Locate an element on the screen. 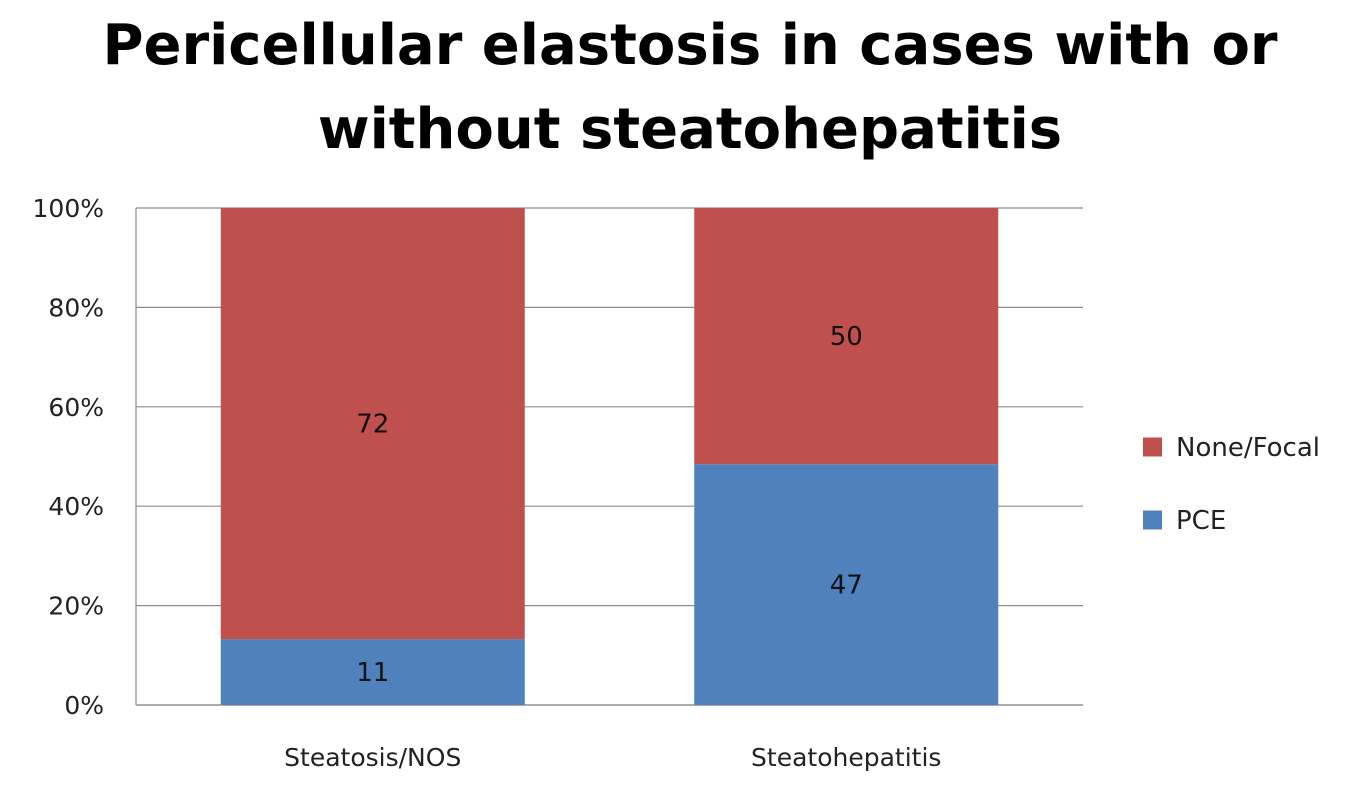  y-tick-label: 60% is located at coordinates (76, 407).